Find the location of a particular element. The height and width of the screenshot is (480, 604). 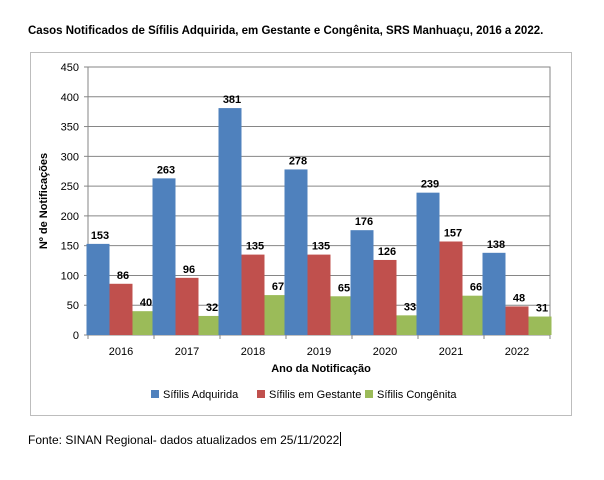

data-label: 31 is located at coordinates (542, 309).